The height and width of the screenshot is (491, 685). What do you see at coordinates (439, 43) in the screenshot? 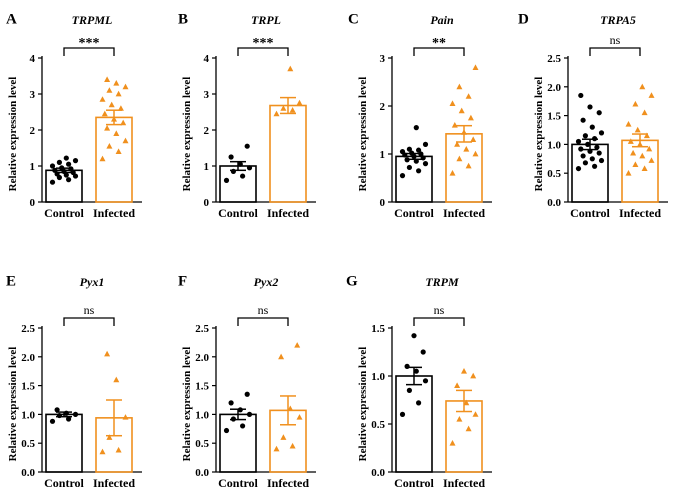
I see `significance-label: **` at bounding box center [439, 43].